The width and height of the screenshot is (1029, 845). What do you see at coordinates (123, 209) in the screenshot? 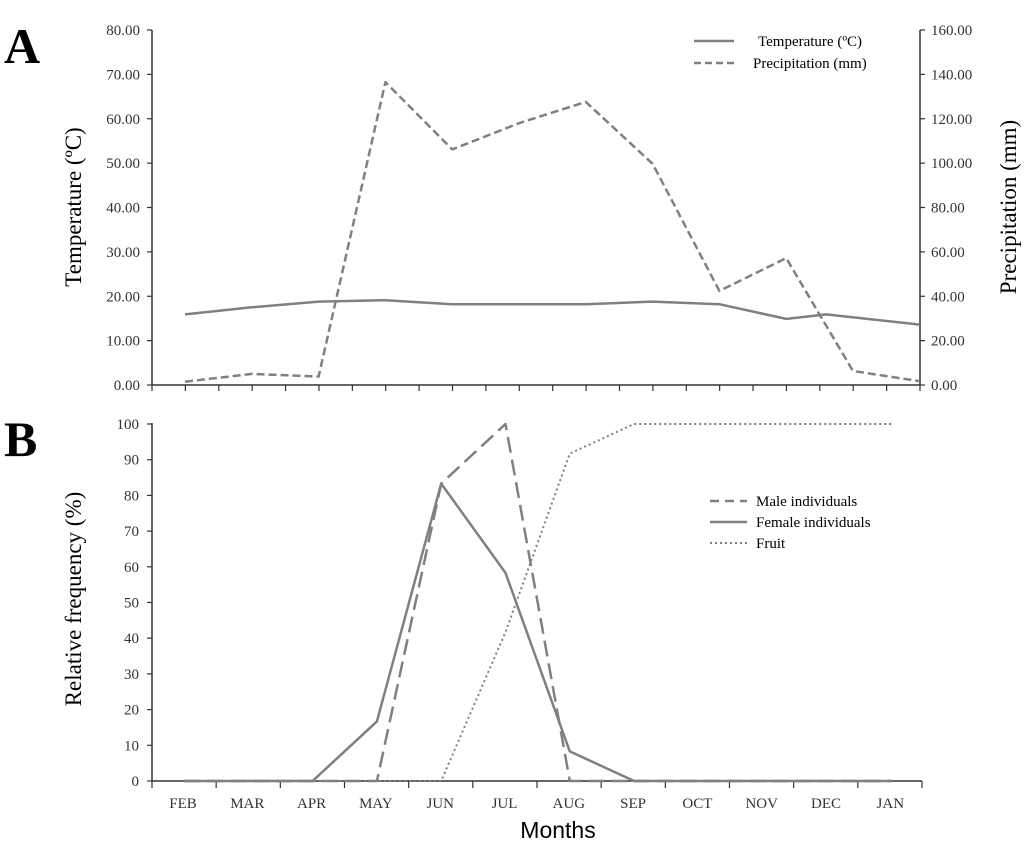
I see `panel-a-y-tick-label: 40.00` at bounding box center [123, 209].